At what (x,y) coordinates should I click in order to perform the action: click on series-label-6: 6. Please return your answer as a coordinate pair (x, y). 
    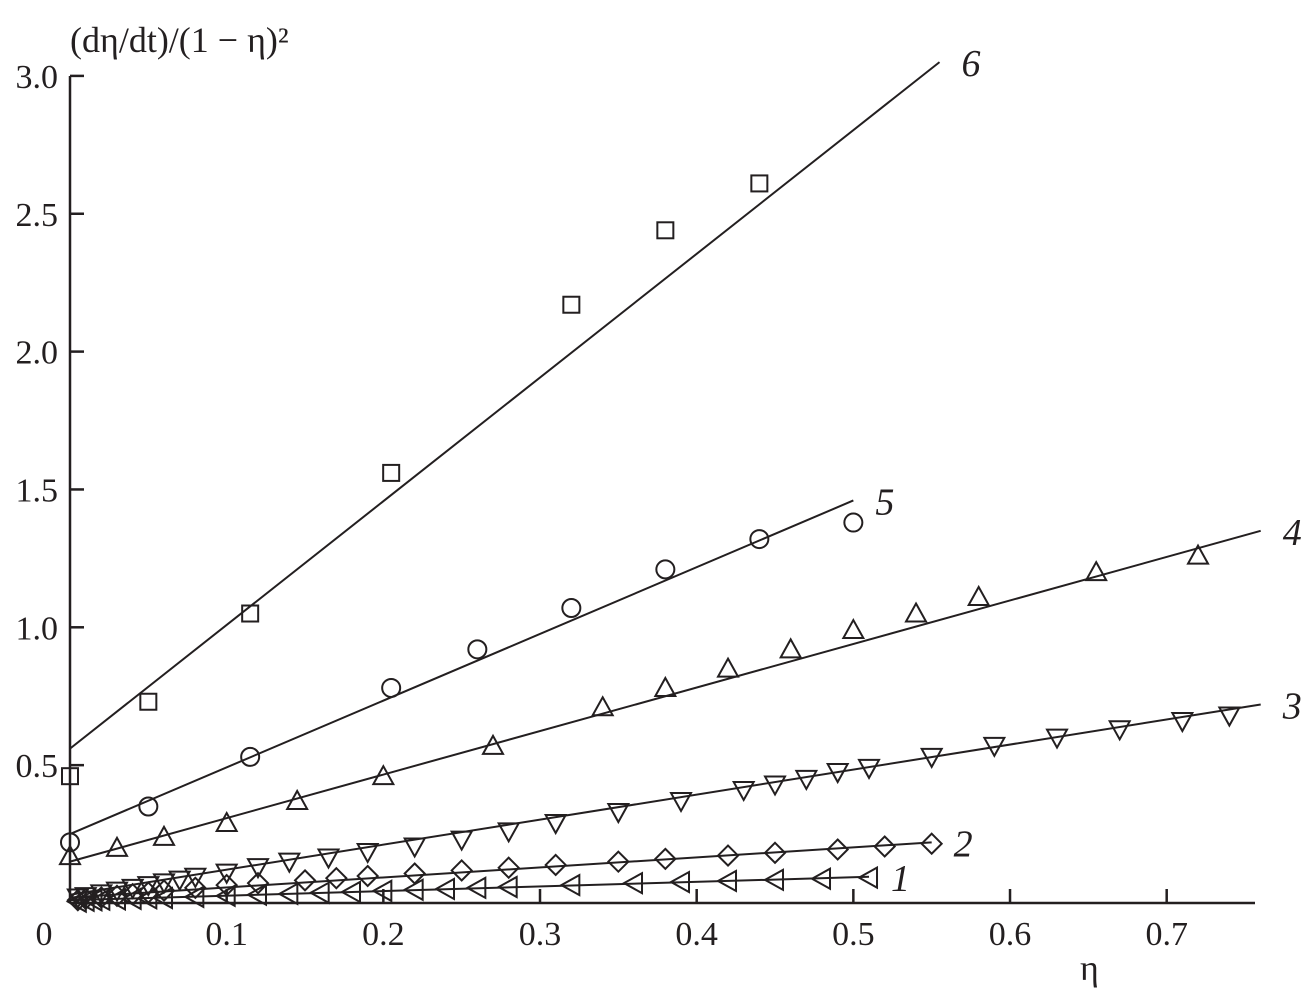
    Looking at the image, I should click on (971, 64).